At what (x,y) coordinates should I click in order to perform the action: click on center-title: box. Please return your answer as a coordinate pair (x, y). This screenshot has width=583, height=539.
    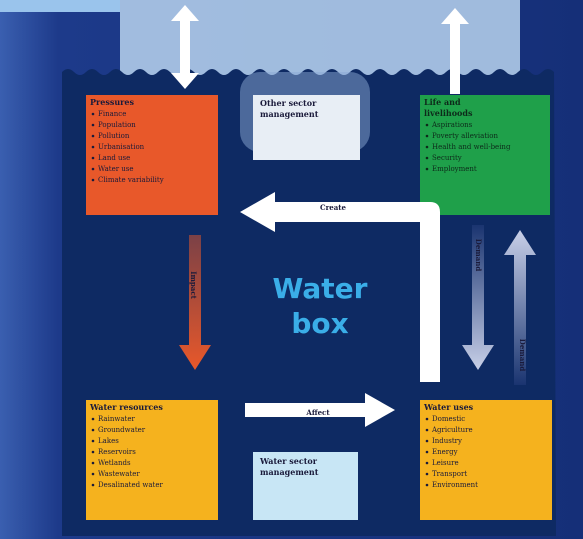
    Looking at the image, I should click on (319, 323).